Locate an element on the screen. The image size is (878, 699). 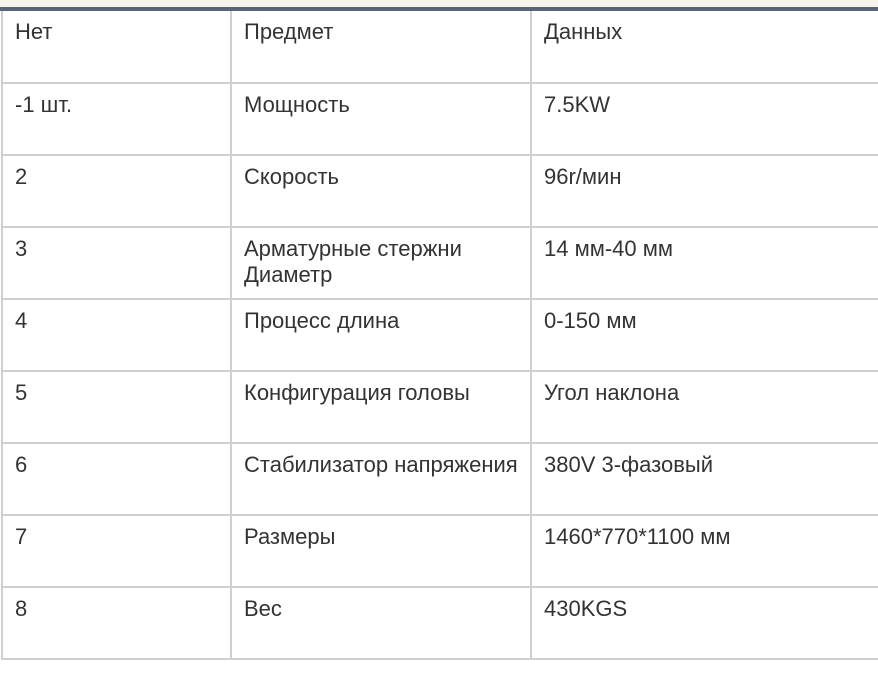
table-header-row: Нет Предмет Данных is located at coordinates (439, 47).